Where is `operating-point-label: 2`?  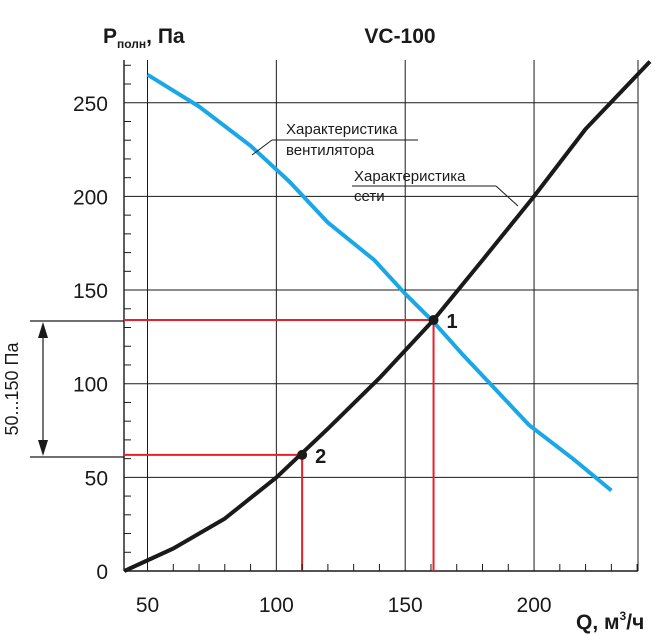 operating-point-label: 2 is located at coordinates (320, 457).